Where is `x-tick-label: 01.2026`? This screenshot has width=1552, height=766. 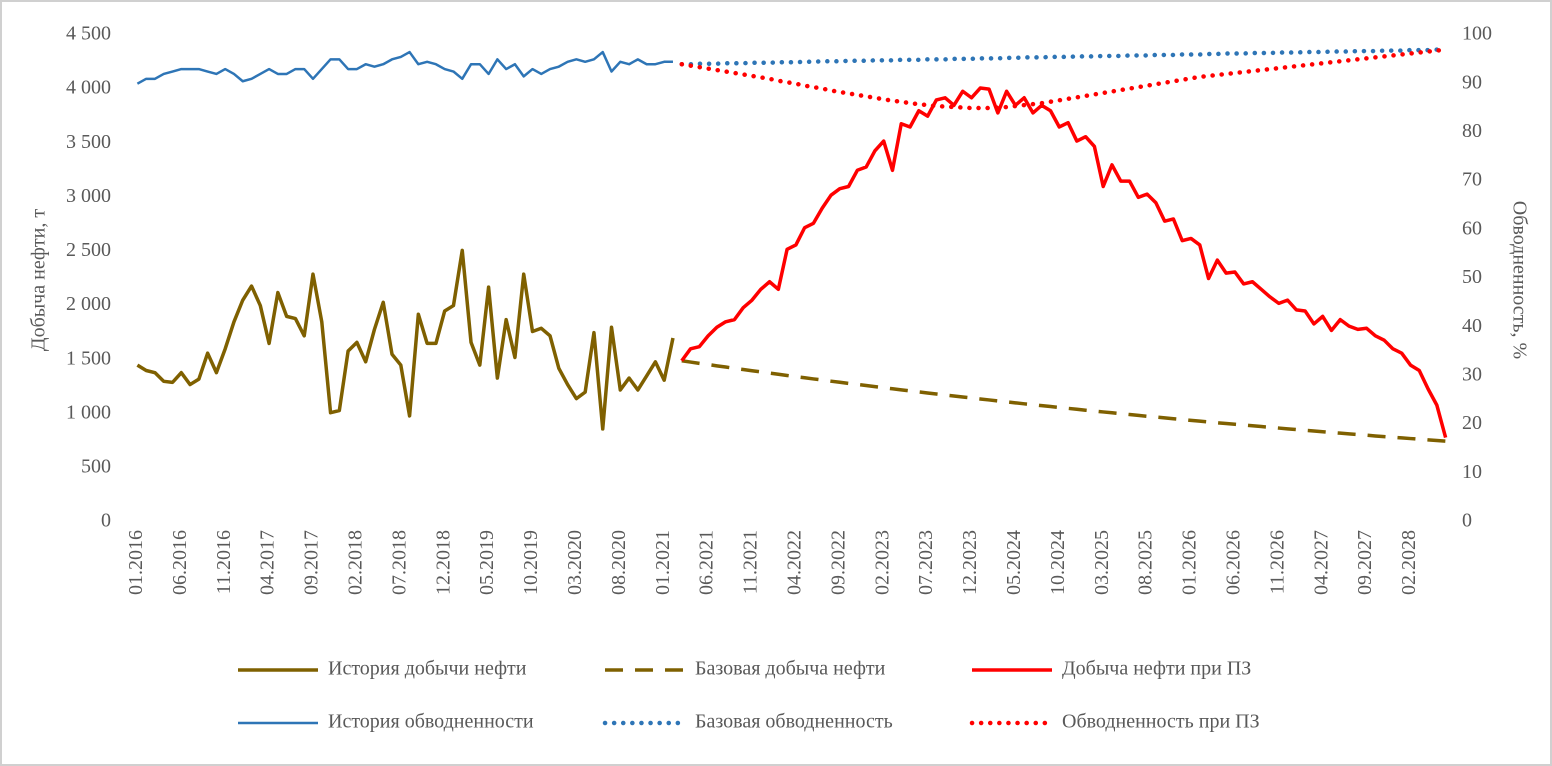 x-tick-label: 01.2026 is located at coordinates (1190, 562).